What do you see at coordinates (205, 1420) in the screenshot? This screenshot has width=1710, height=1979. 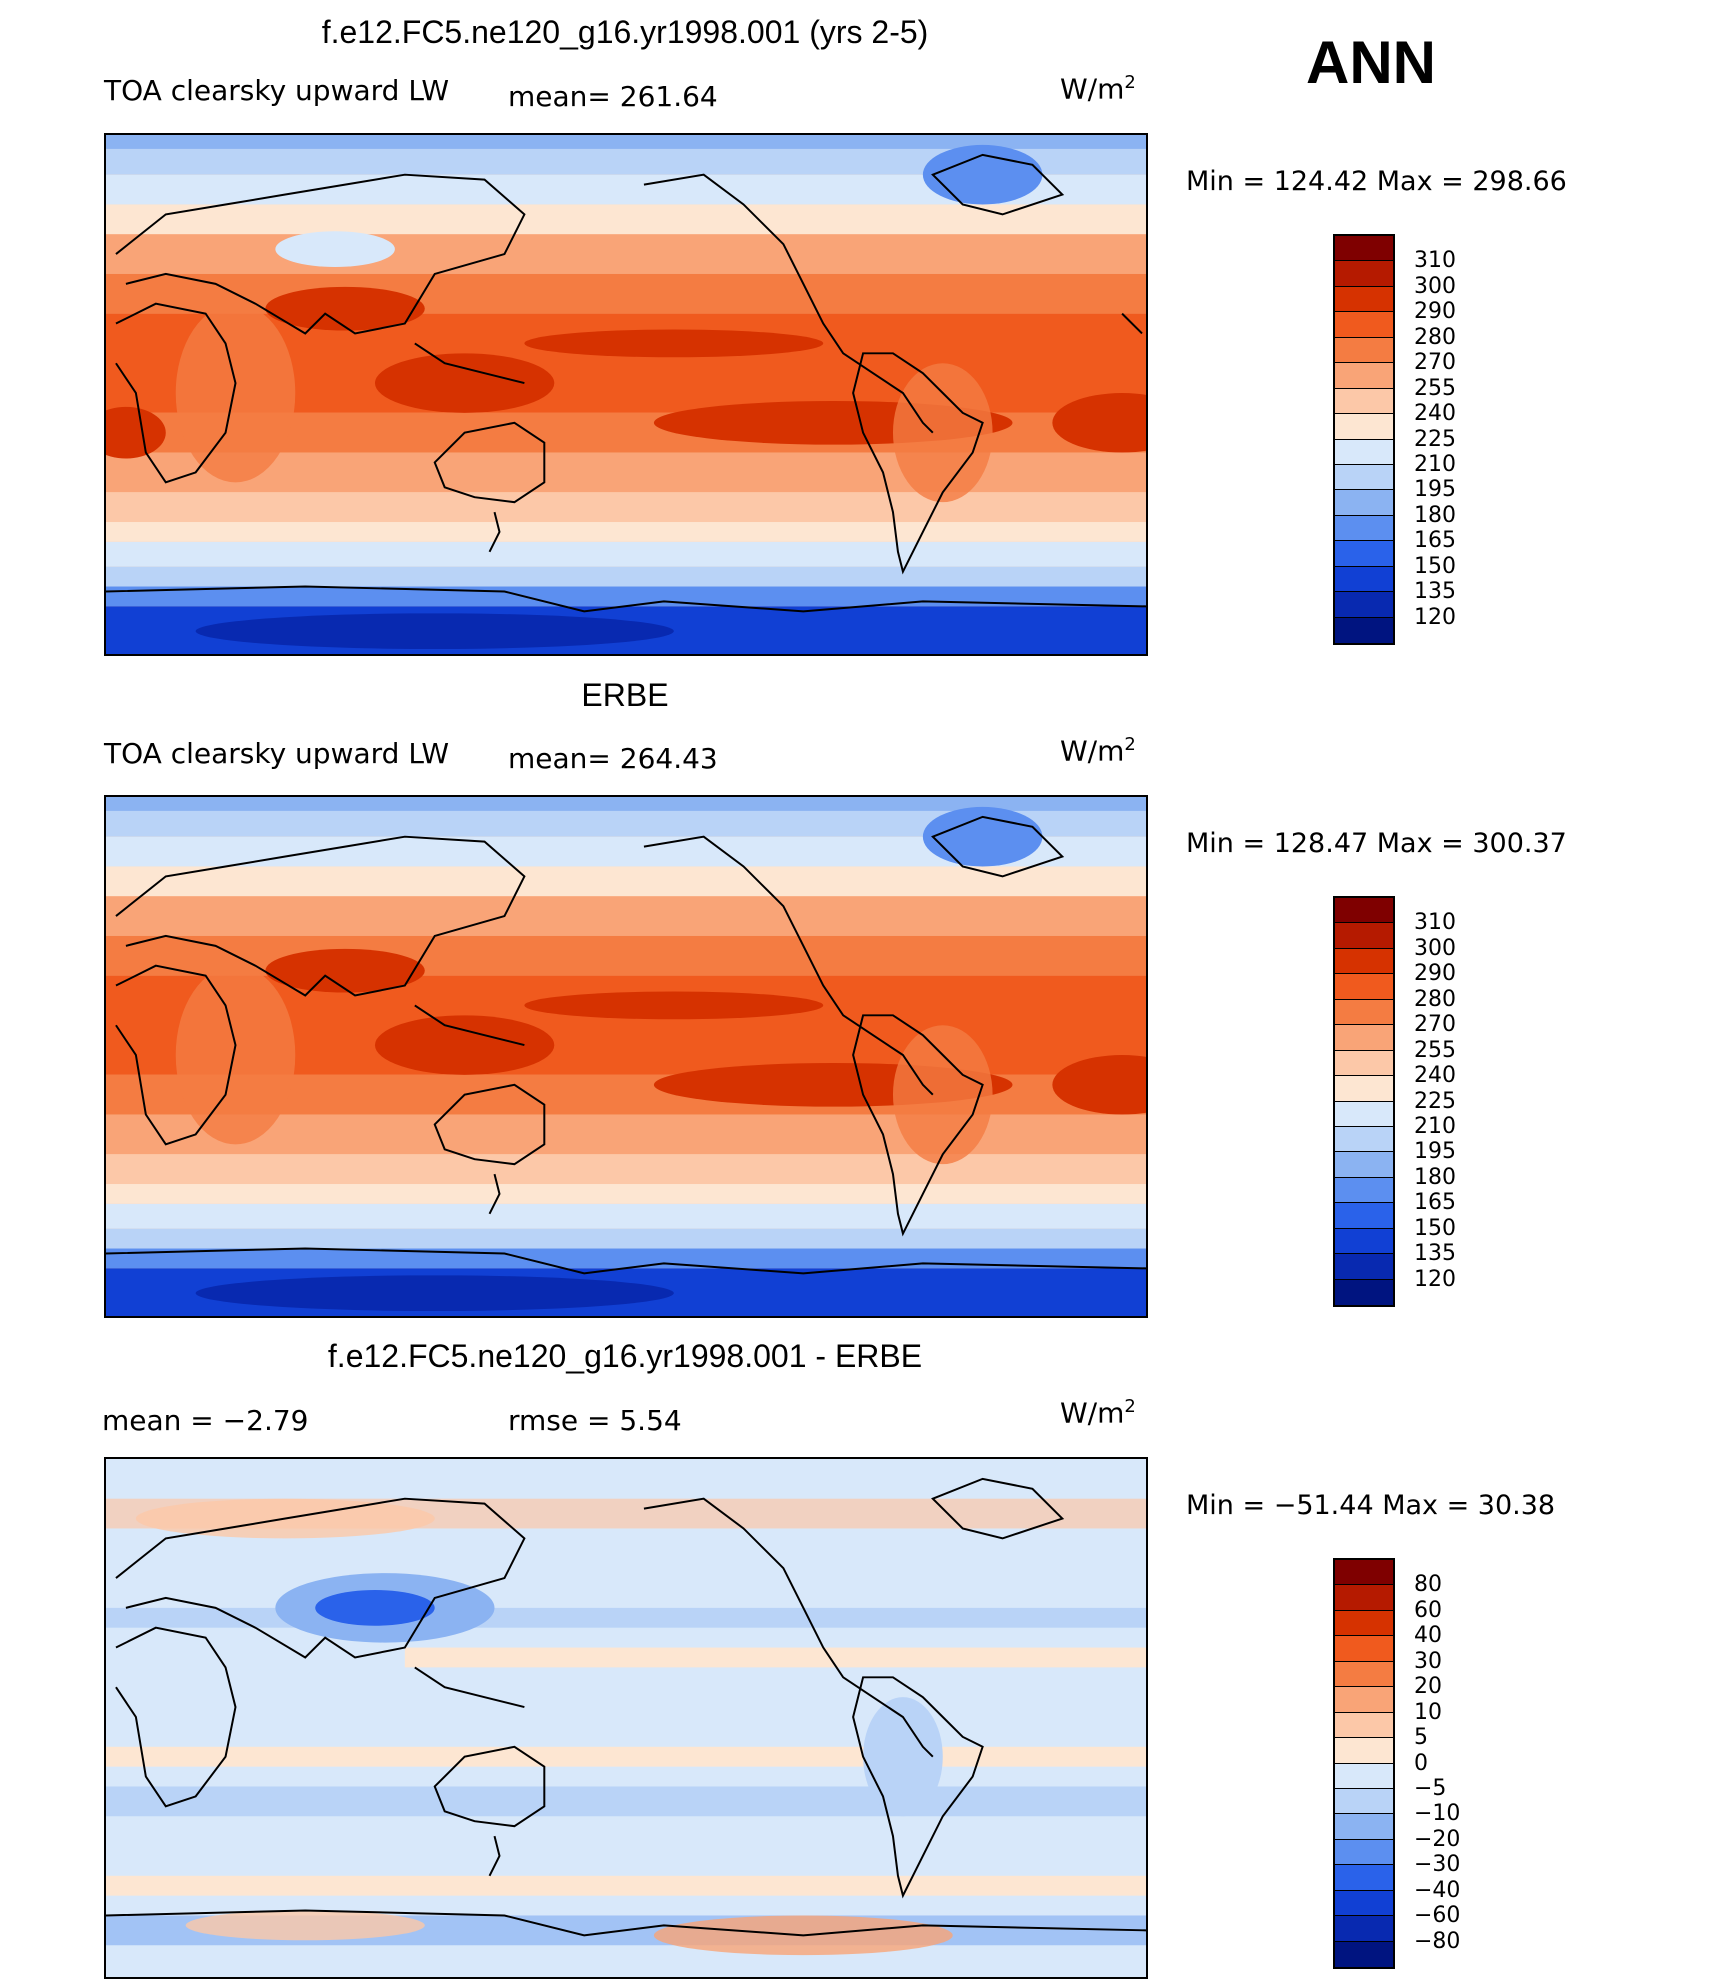 I see `panel-diff-mean: mean = −2.79` at bounding box center [205, 1420].